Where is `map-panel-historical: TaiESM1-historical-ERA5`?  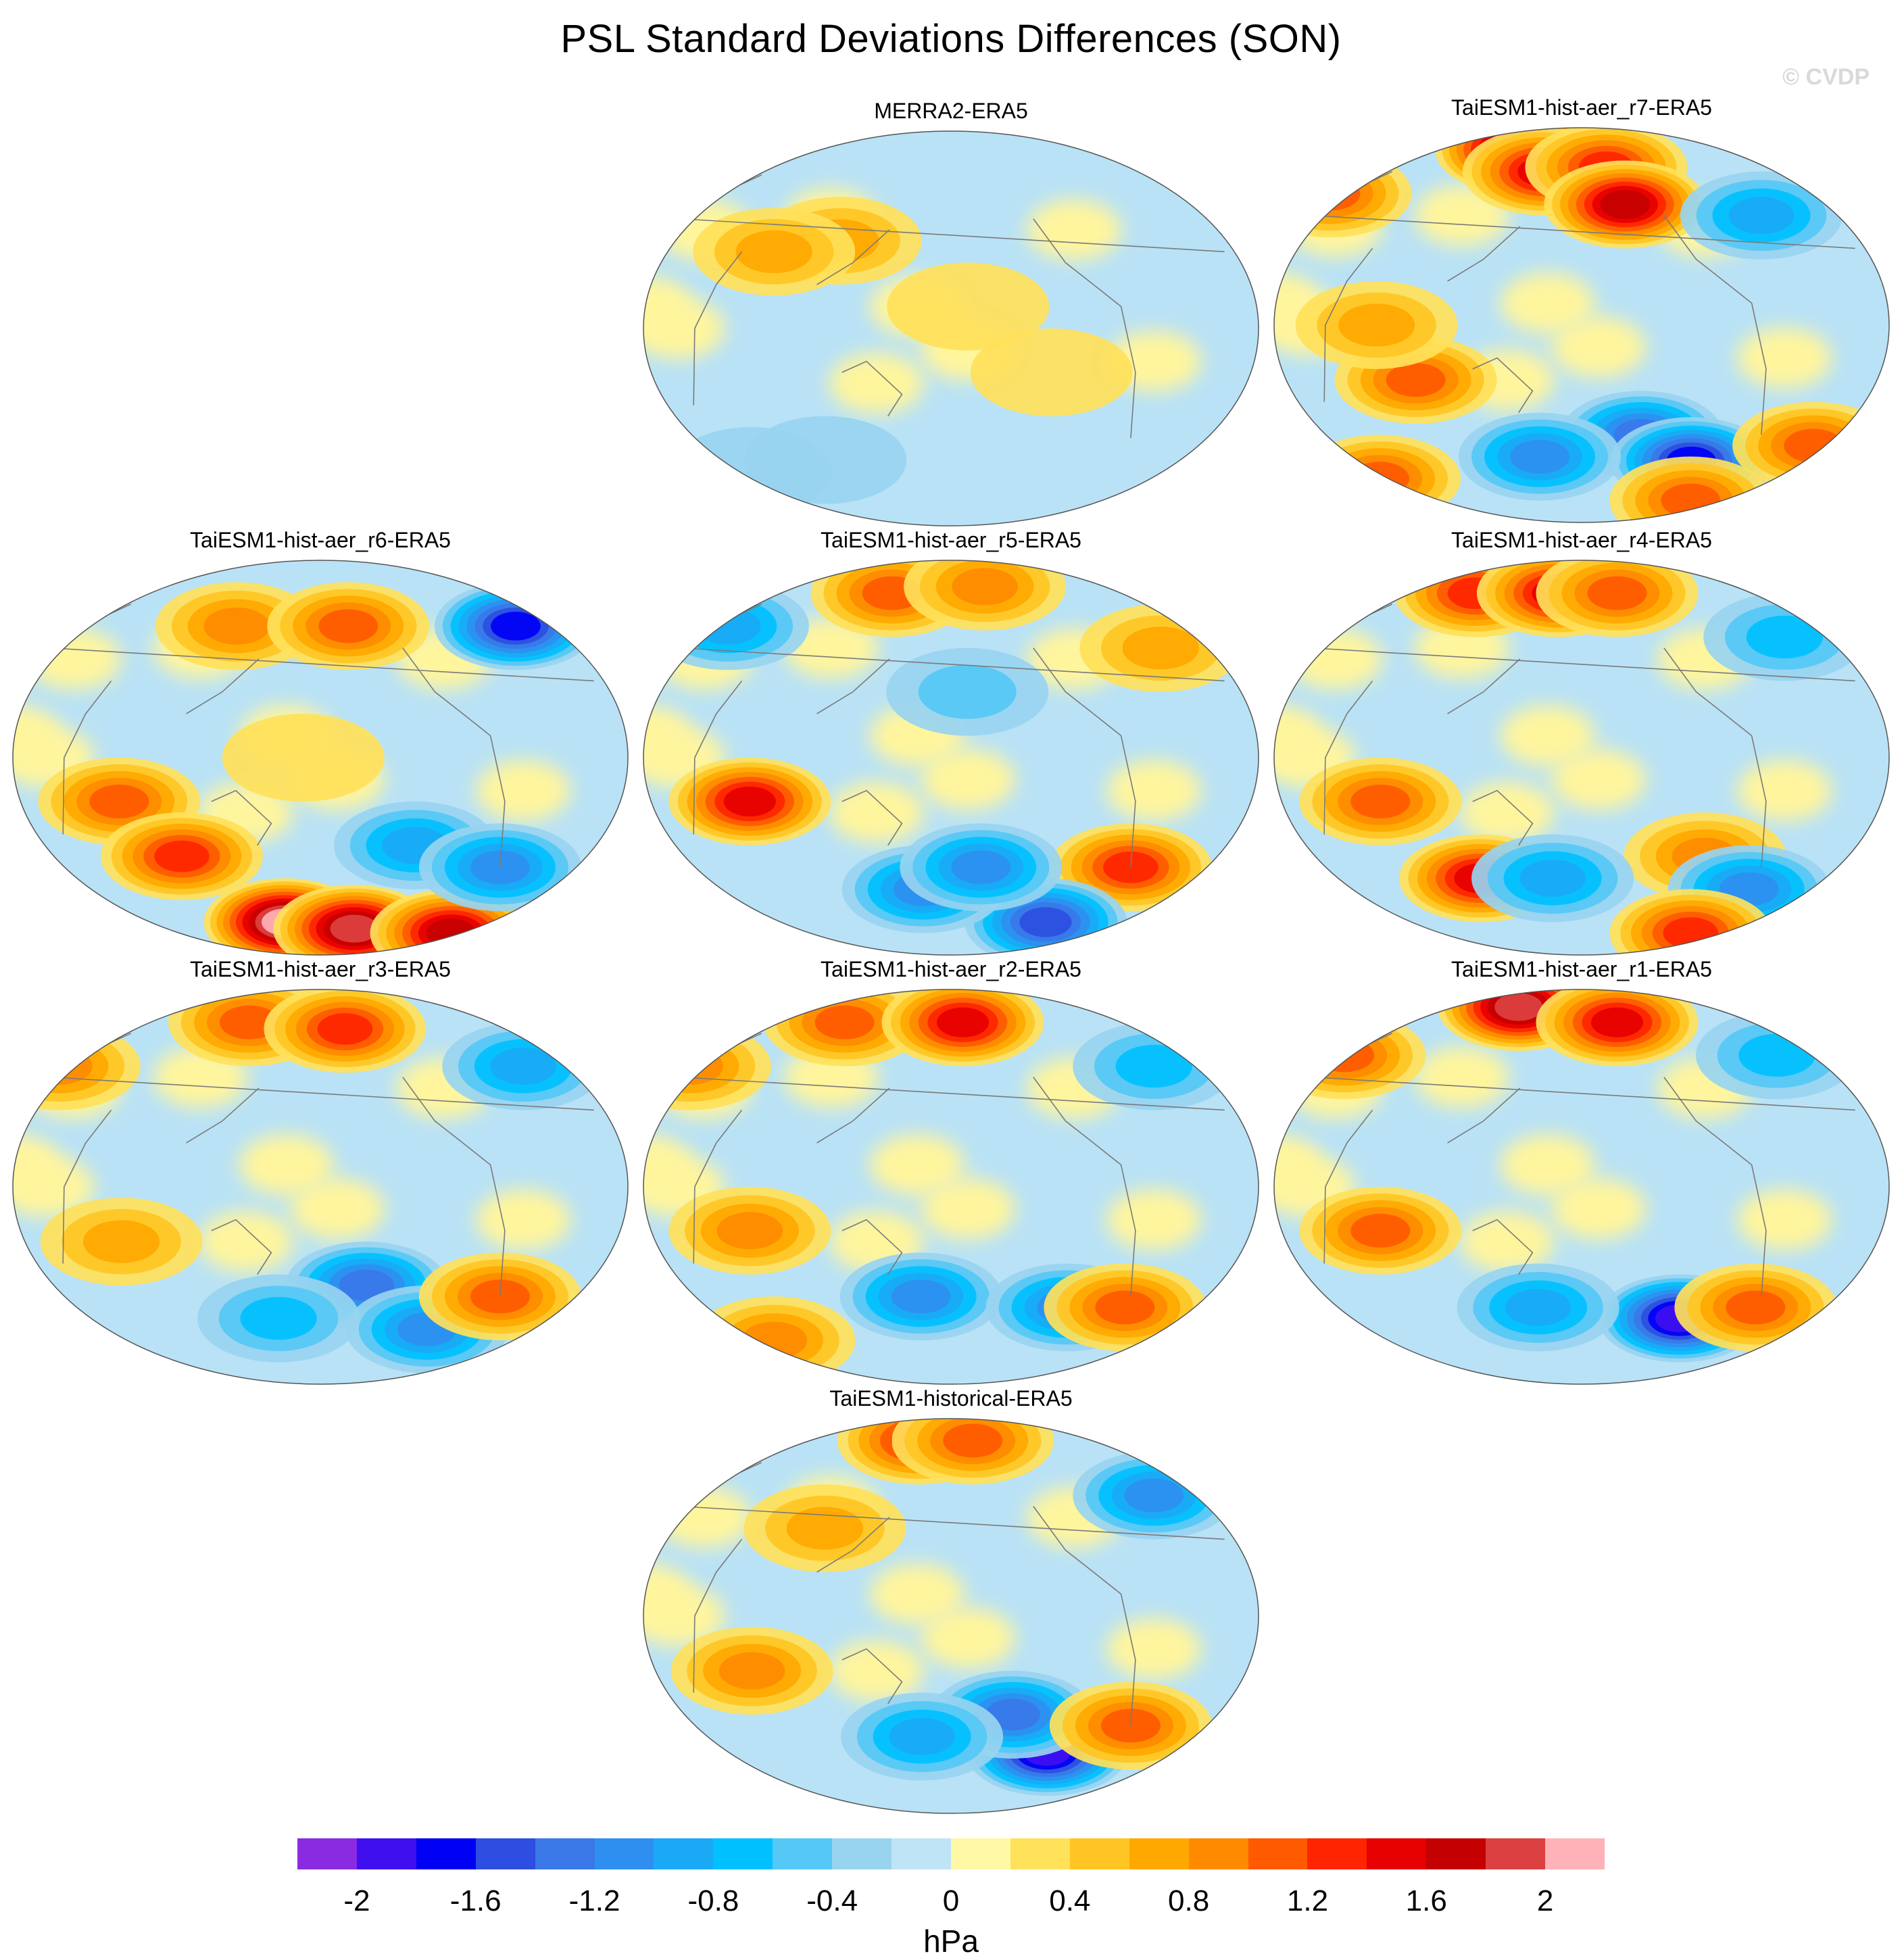
map-panel-historical: TaiESM1-historical-ERA5 is located at coordinates (951, 1602).